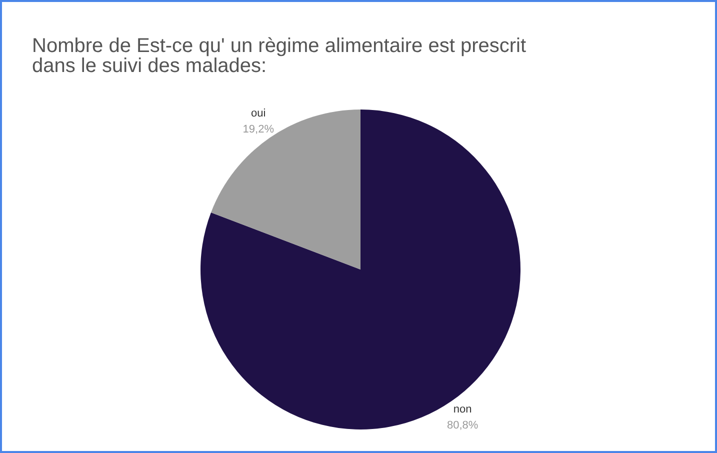 This screenshot has width=717, height=453. Describe the element at coordinates (462, 410) in the screenshot. I see `slice-label: non` at that location.